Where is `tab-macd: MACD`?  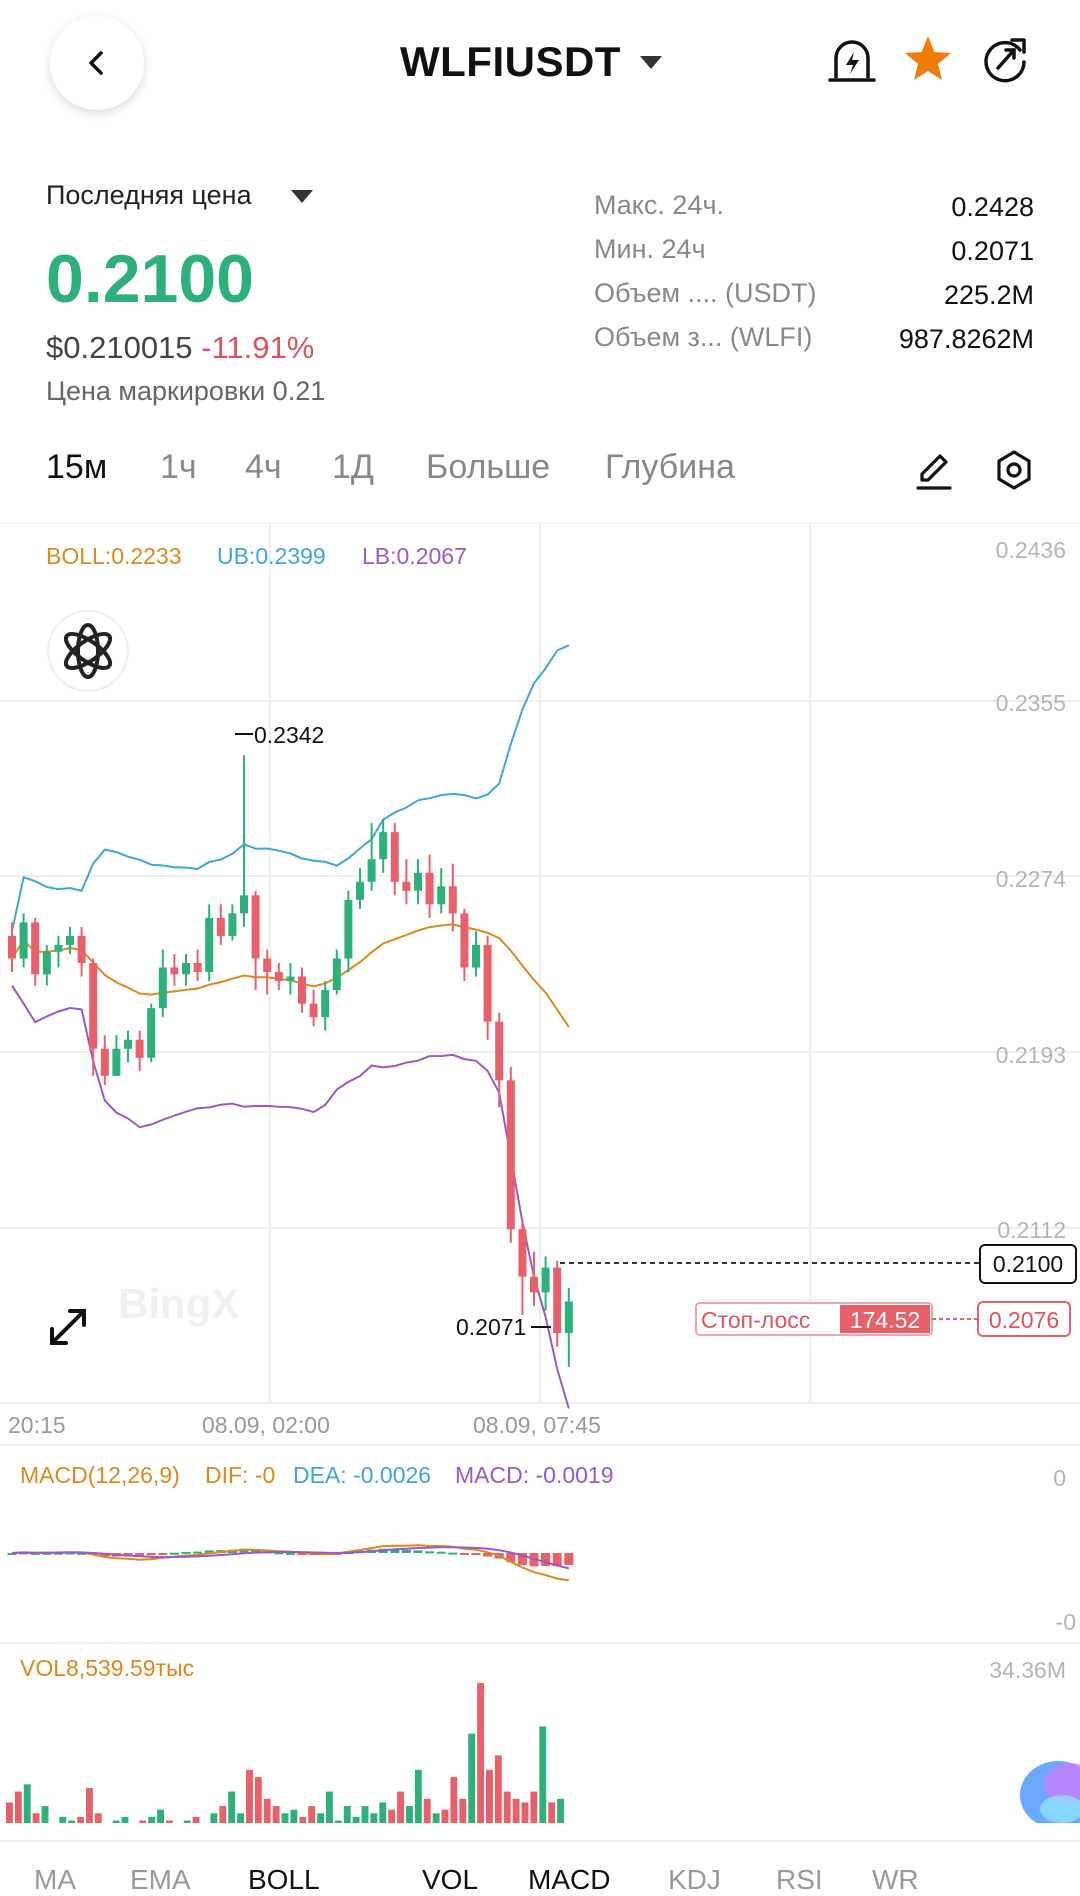 tab-macd: MACD is located at coordinates (569, 1879).